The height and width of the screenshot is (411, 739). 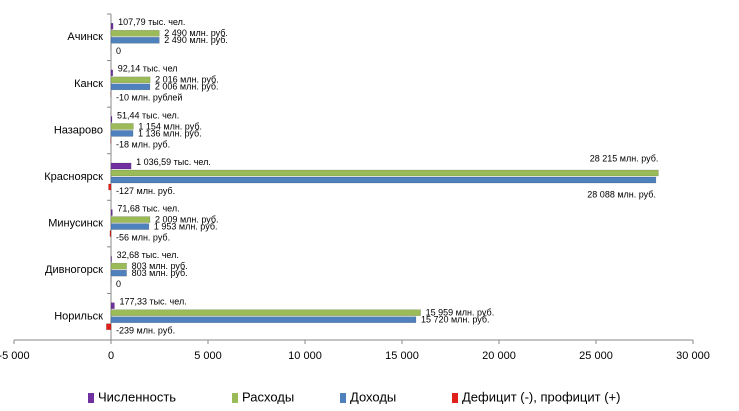 I want to click on x-tick-label: -5 000, so click(x=15, y=356).